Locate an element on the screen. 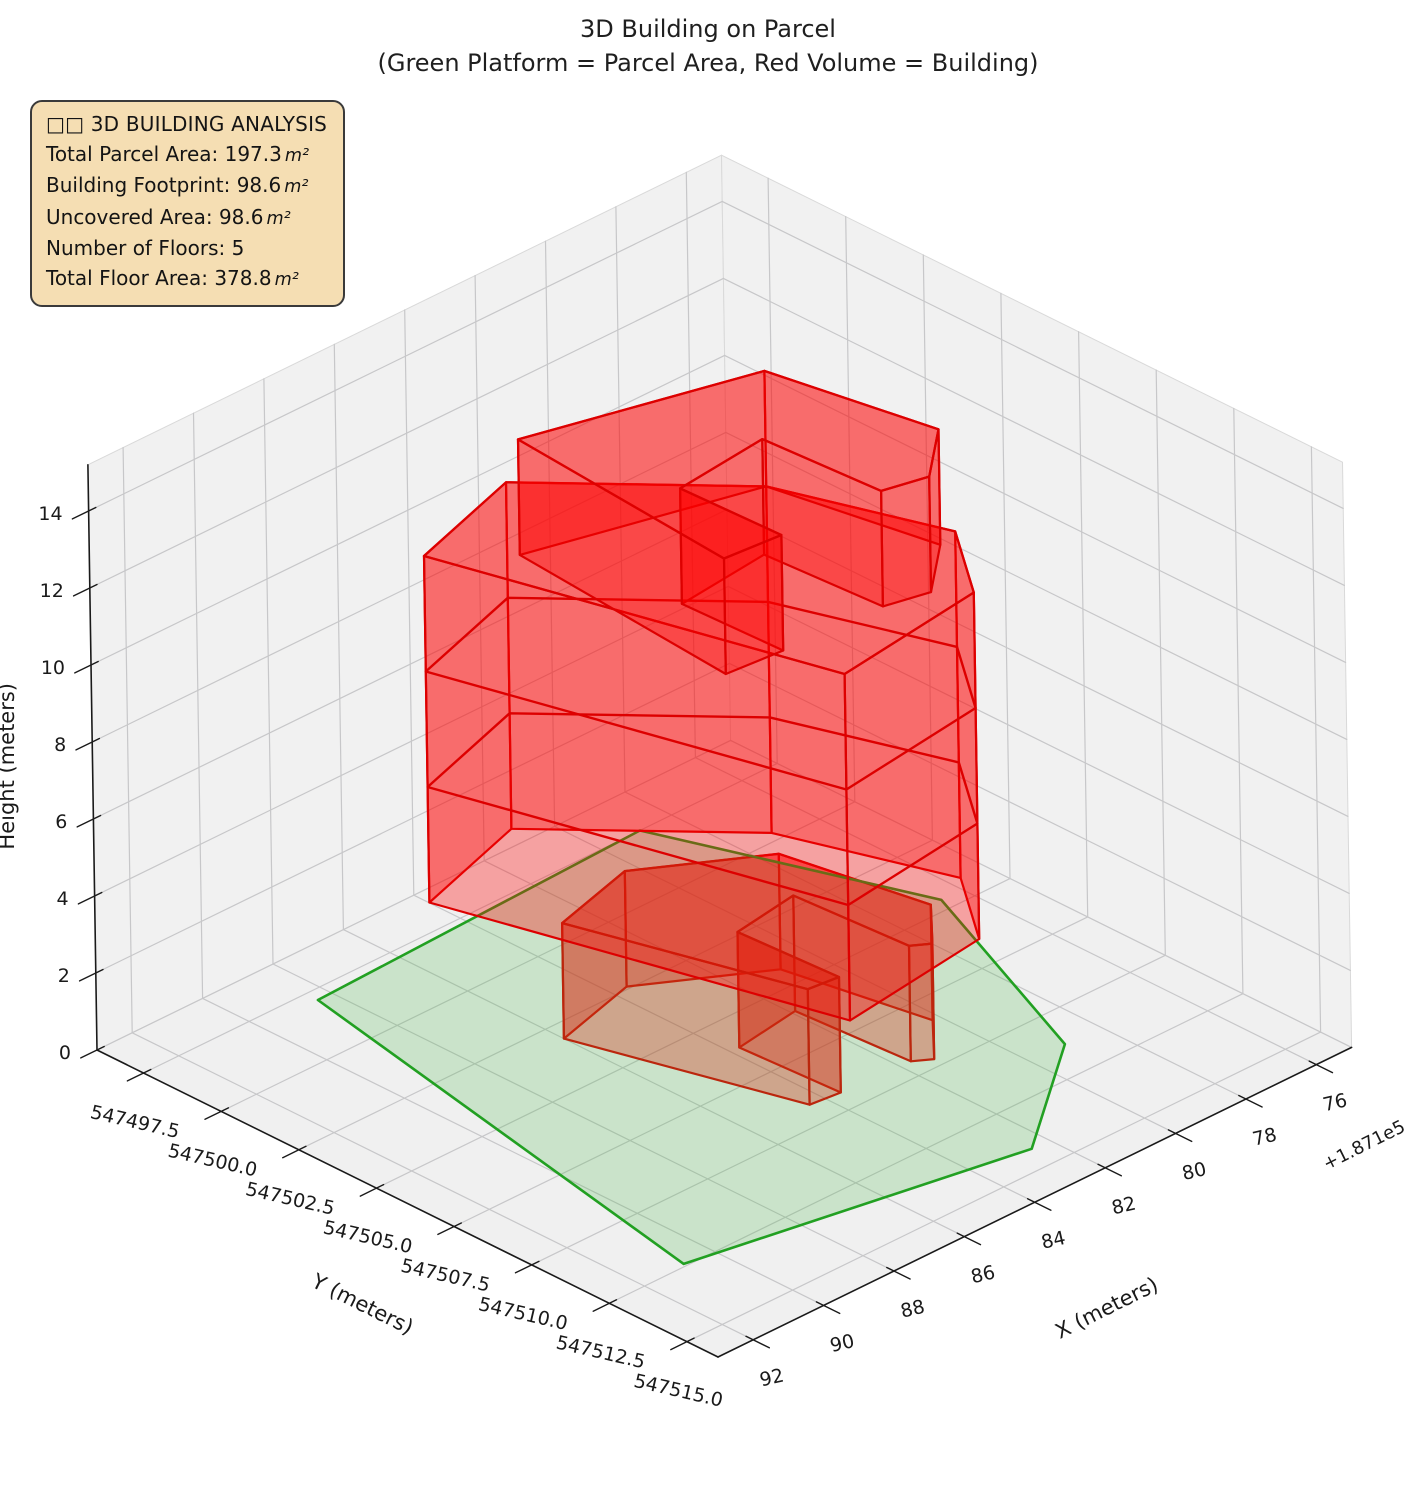 The image size is (1416, 1486). x-tick-label: 88 is located at coordinates (912, 1309).